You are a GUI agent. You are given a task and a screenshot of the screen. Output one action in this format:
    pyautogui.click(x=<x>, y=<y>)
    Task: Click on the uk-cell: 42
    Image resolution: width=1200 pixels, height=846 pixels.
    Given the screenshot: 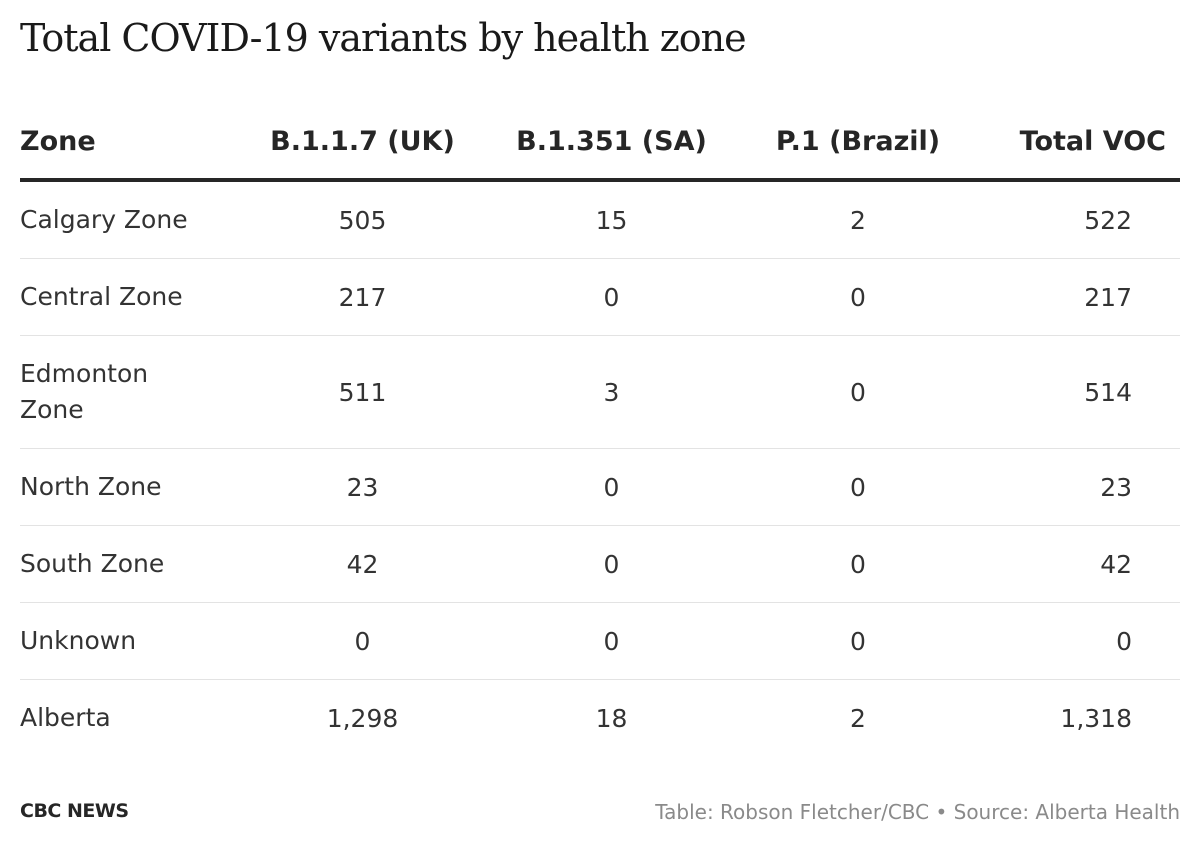 What is the action you would take?
    pyautogui.click(x=362, y=564)
    